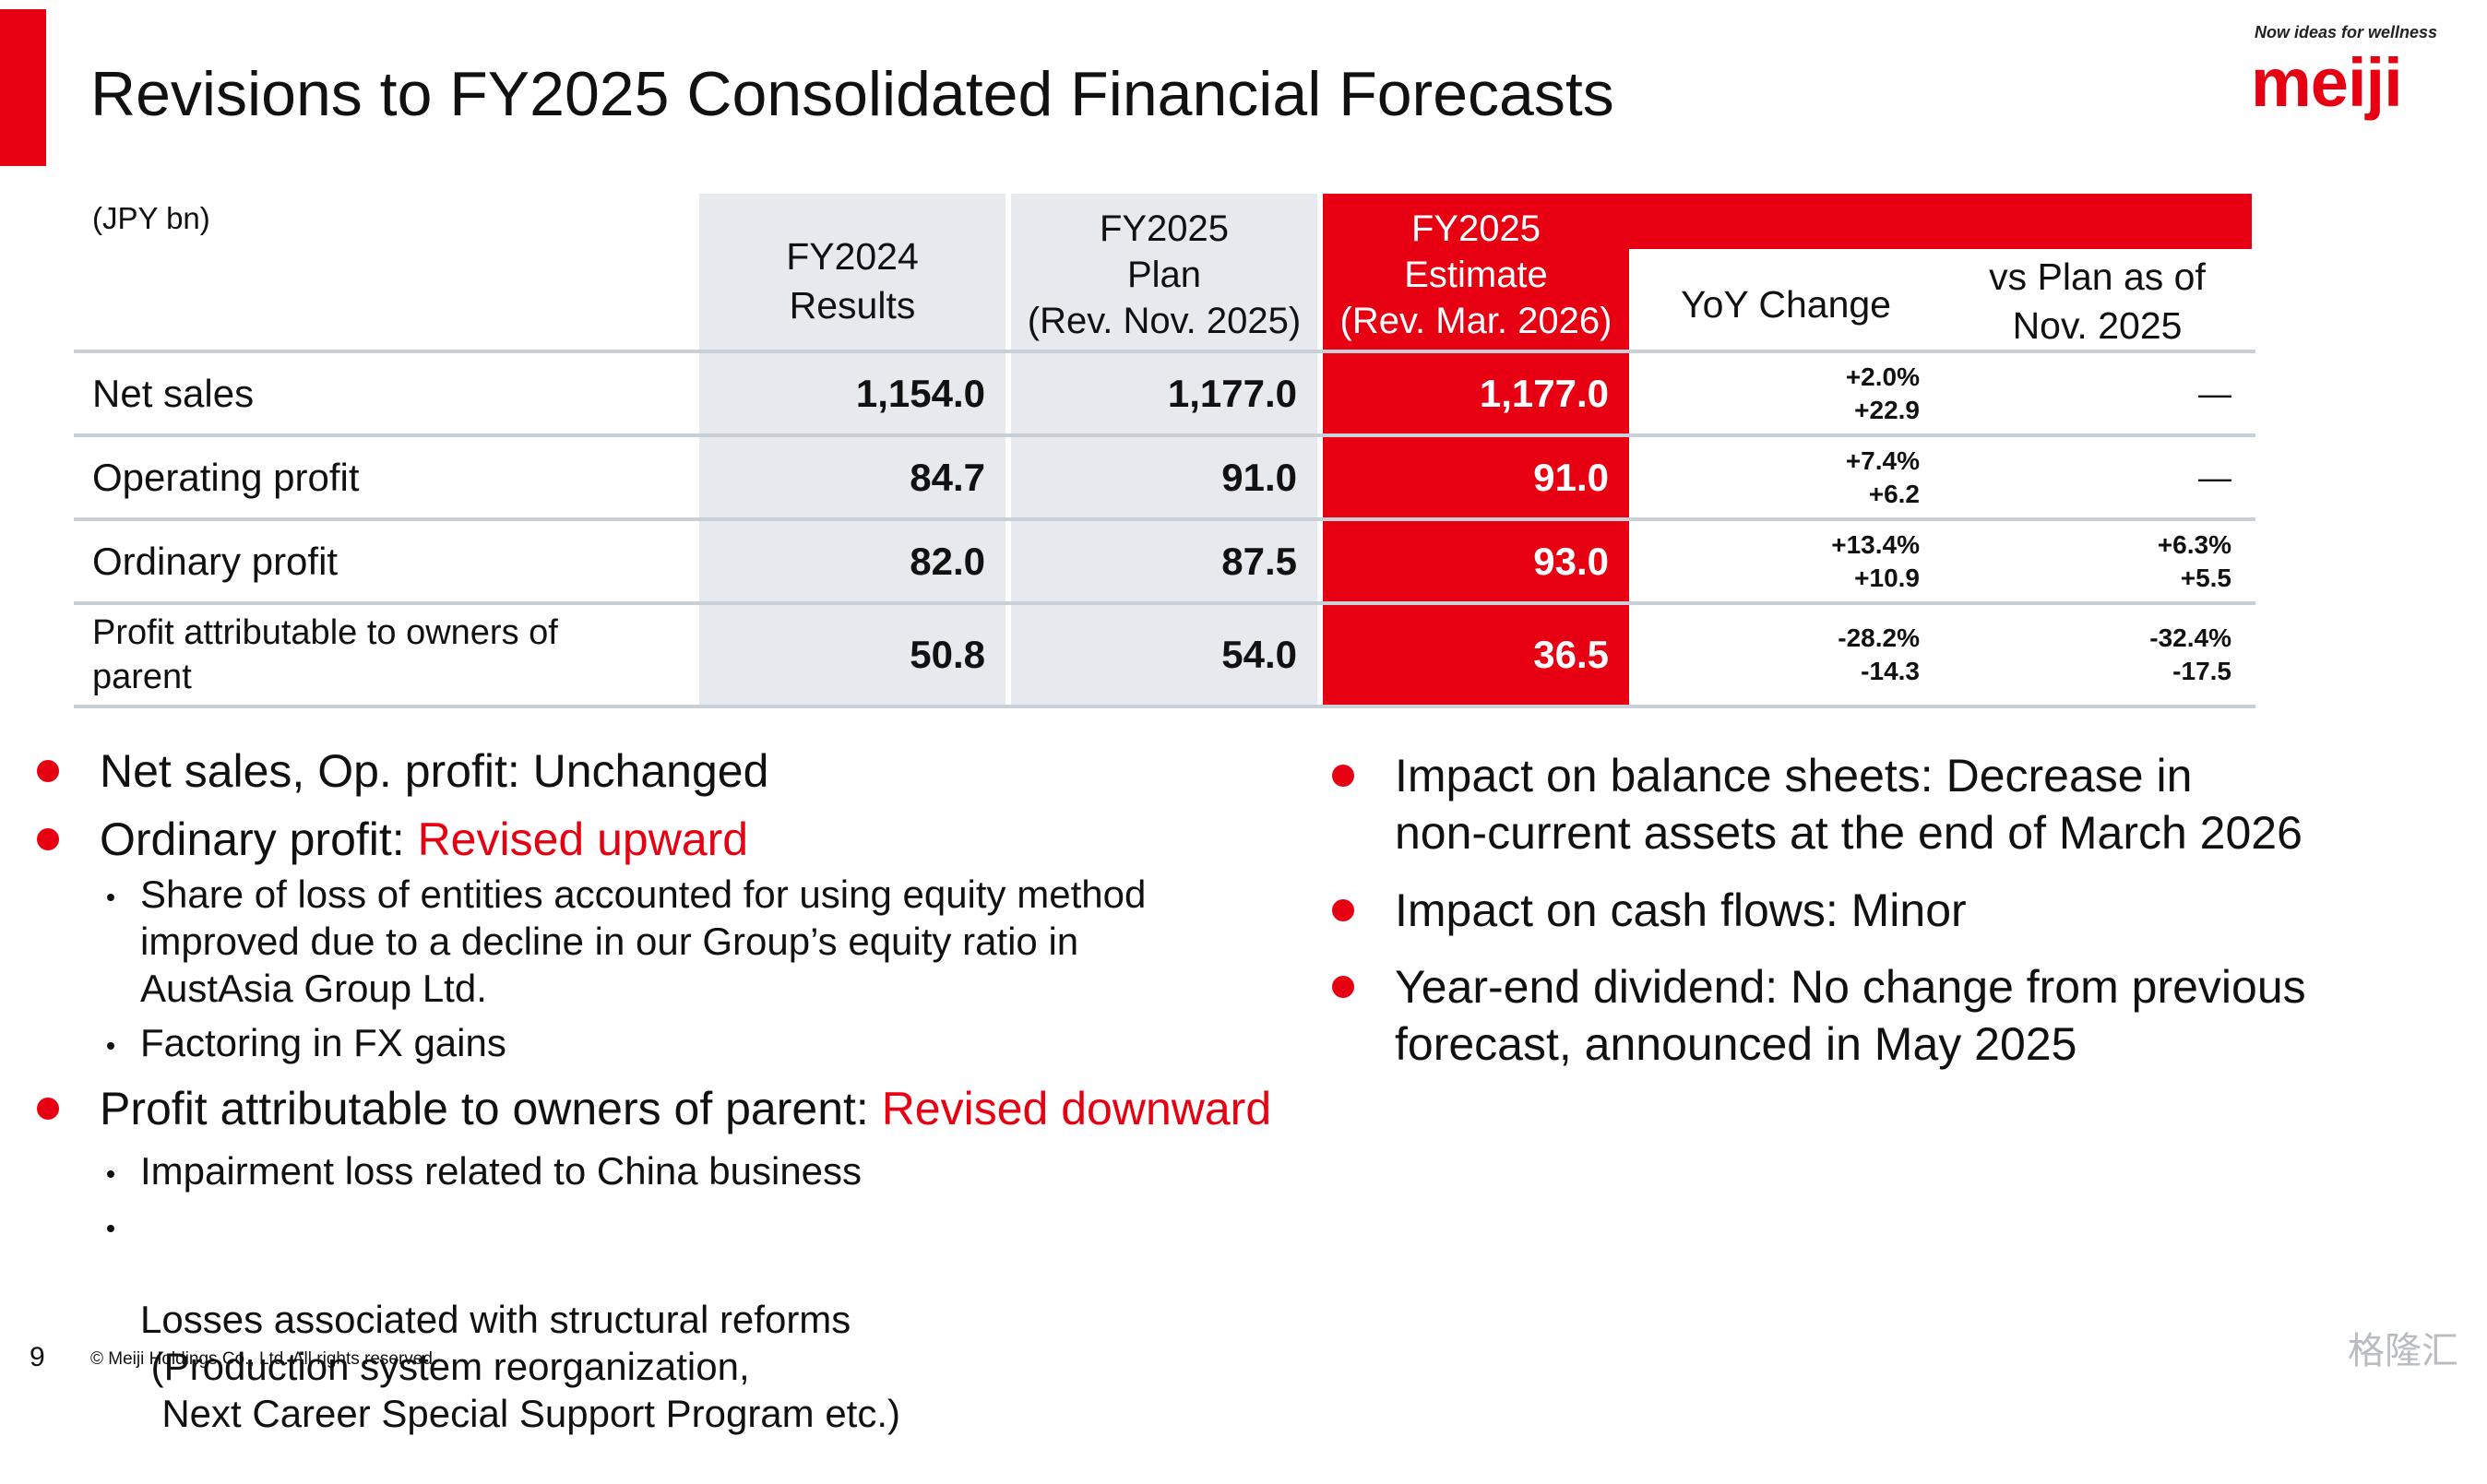 The height and width of the screenshot is (1484, 2487). What do you see at coordinates (1076, 1108) in the screenshot?
I see `revised-downward-text: Revised downward` at bounding box center [1076, 1108].